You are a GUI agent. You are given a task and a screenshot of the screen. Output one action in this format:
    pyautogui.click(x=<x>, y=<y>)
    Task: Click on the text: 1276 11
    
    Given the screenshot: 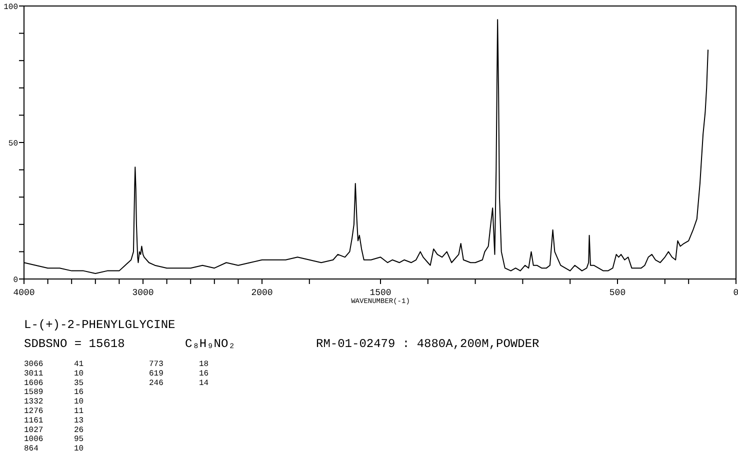 What is the action you would take?
    pyautogui.click(x=54, y=411)
    